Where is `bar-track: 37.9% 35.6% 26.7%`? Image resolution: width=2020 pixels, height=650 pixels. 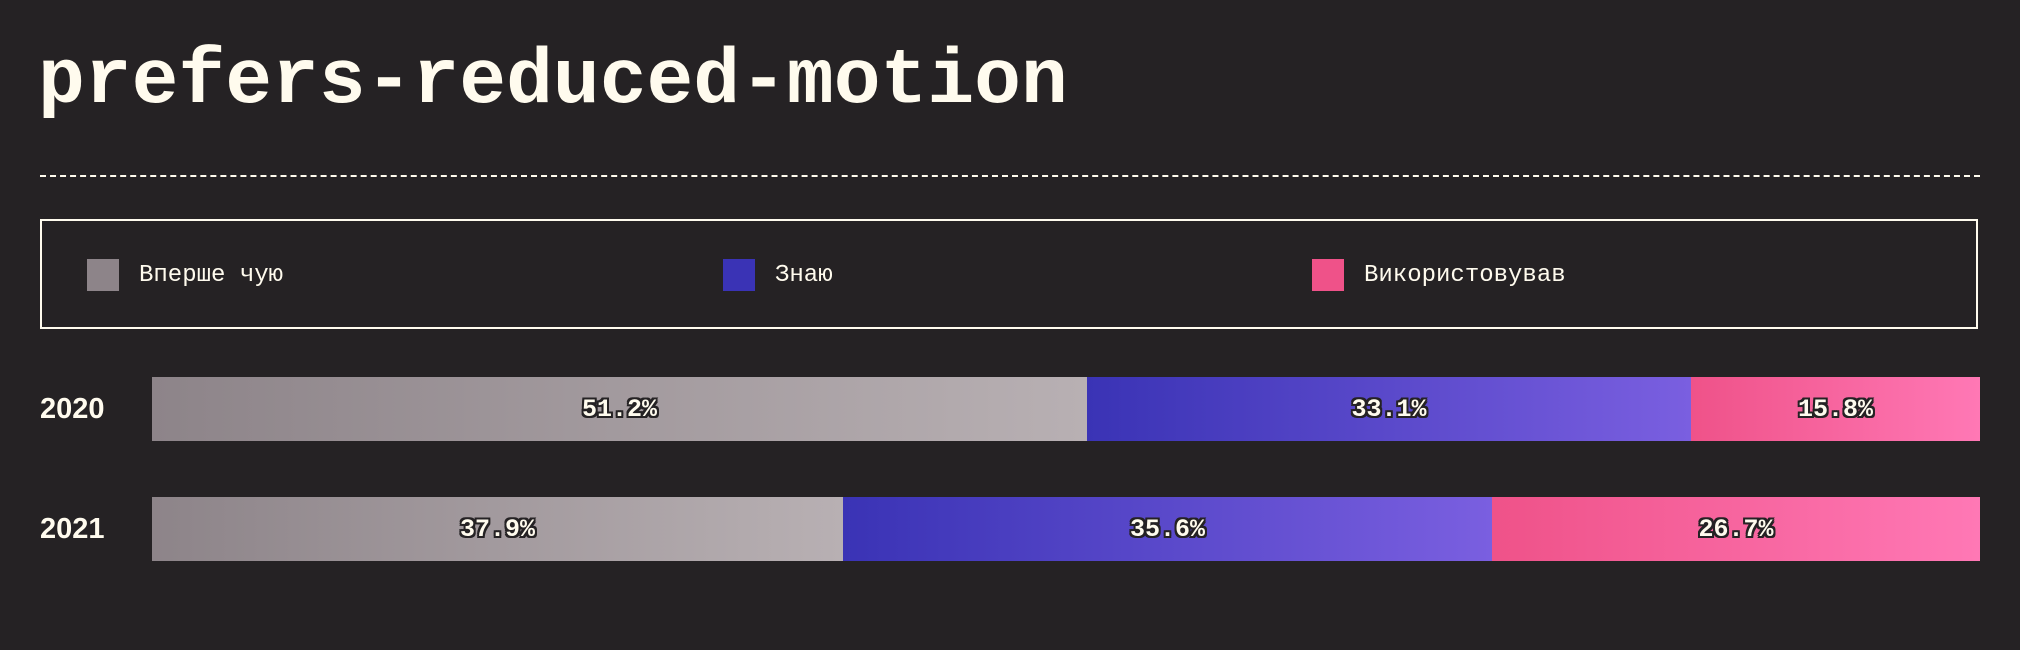 bar-track: 37.9% 35.6% 26.7% is located at coordinates (1066, 529).